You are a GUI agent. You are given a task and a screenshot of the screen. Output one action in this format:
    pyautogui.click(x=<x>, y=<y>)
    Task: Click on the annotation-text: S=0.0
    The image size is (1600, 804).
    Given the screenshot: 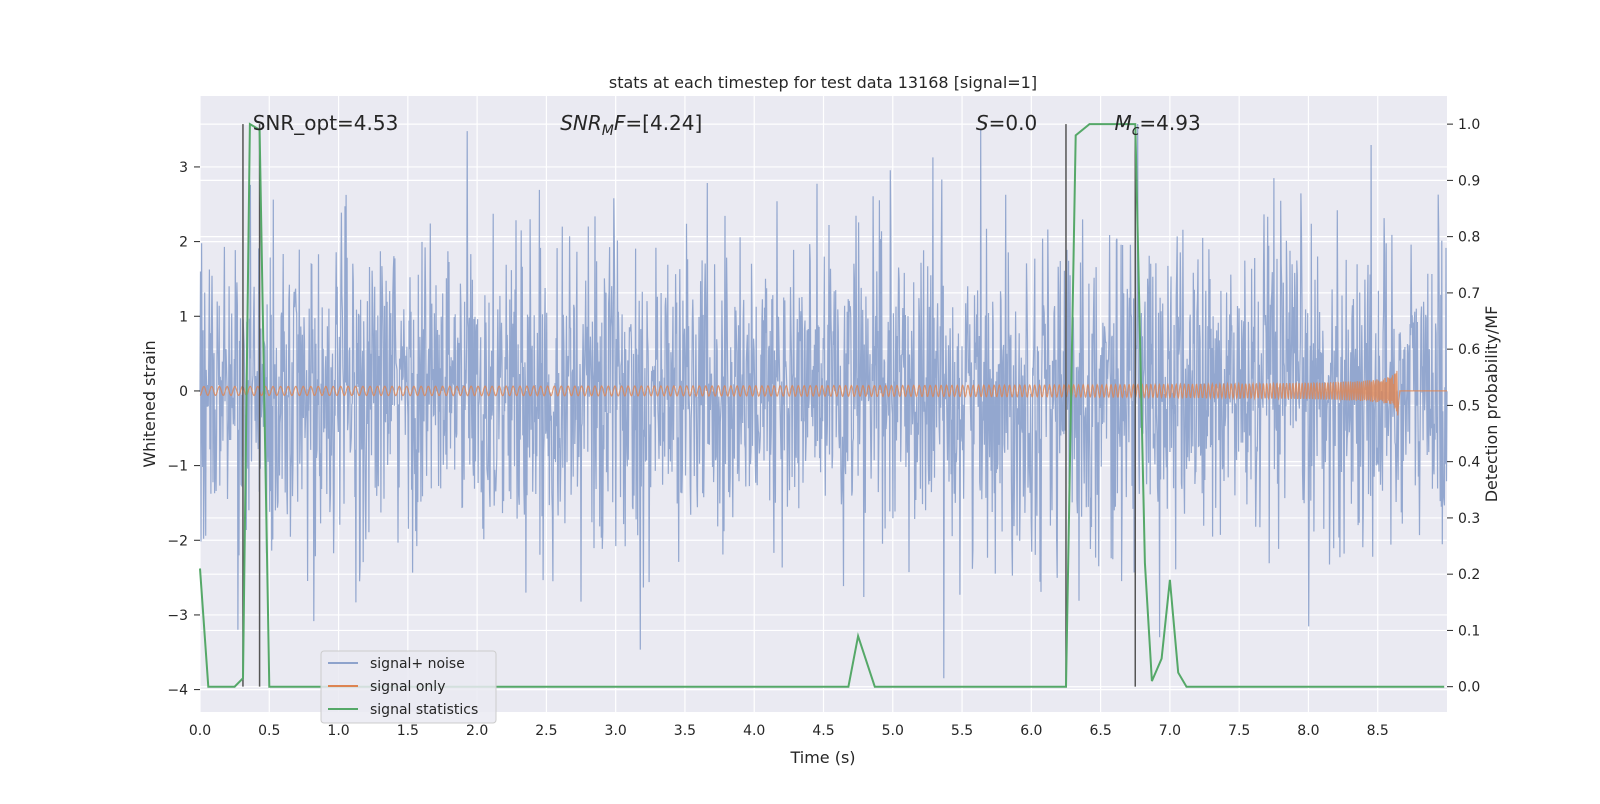 What is the action you would take?
    pyautogui.click(x=1006, y=123)
    